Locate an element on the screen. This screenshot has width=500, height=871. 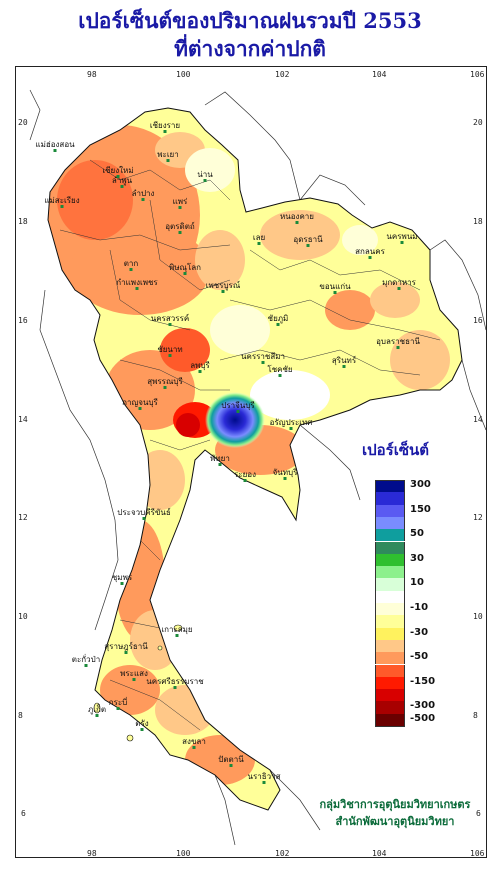
province-label: ชัยภูมิ is located at coordinates (278, 319).